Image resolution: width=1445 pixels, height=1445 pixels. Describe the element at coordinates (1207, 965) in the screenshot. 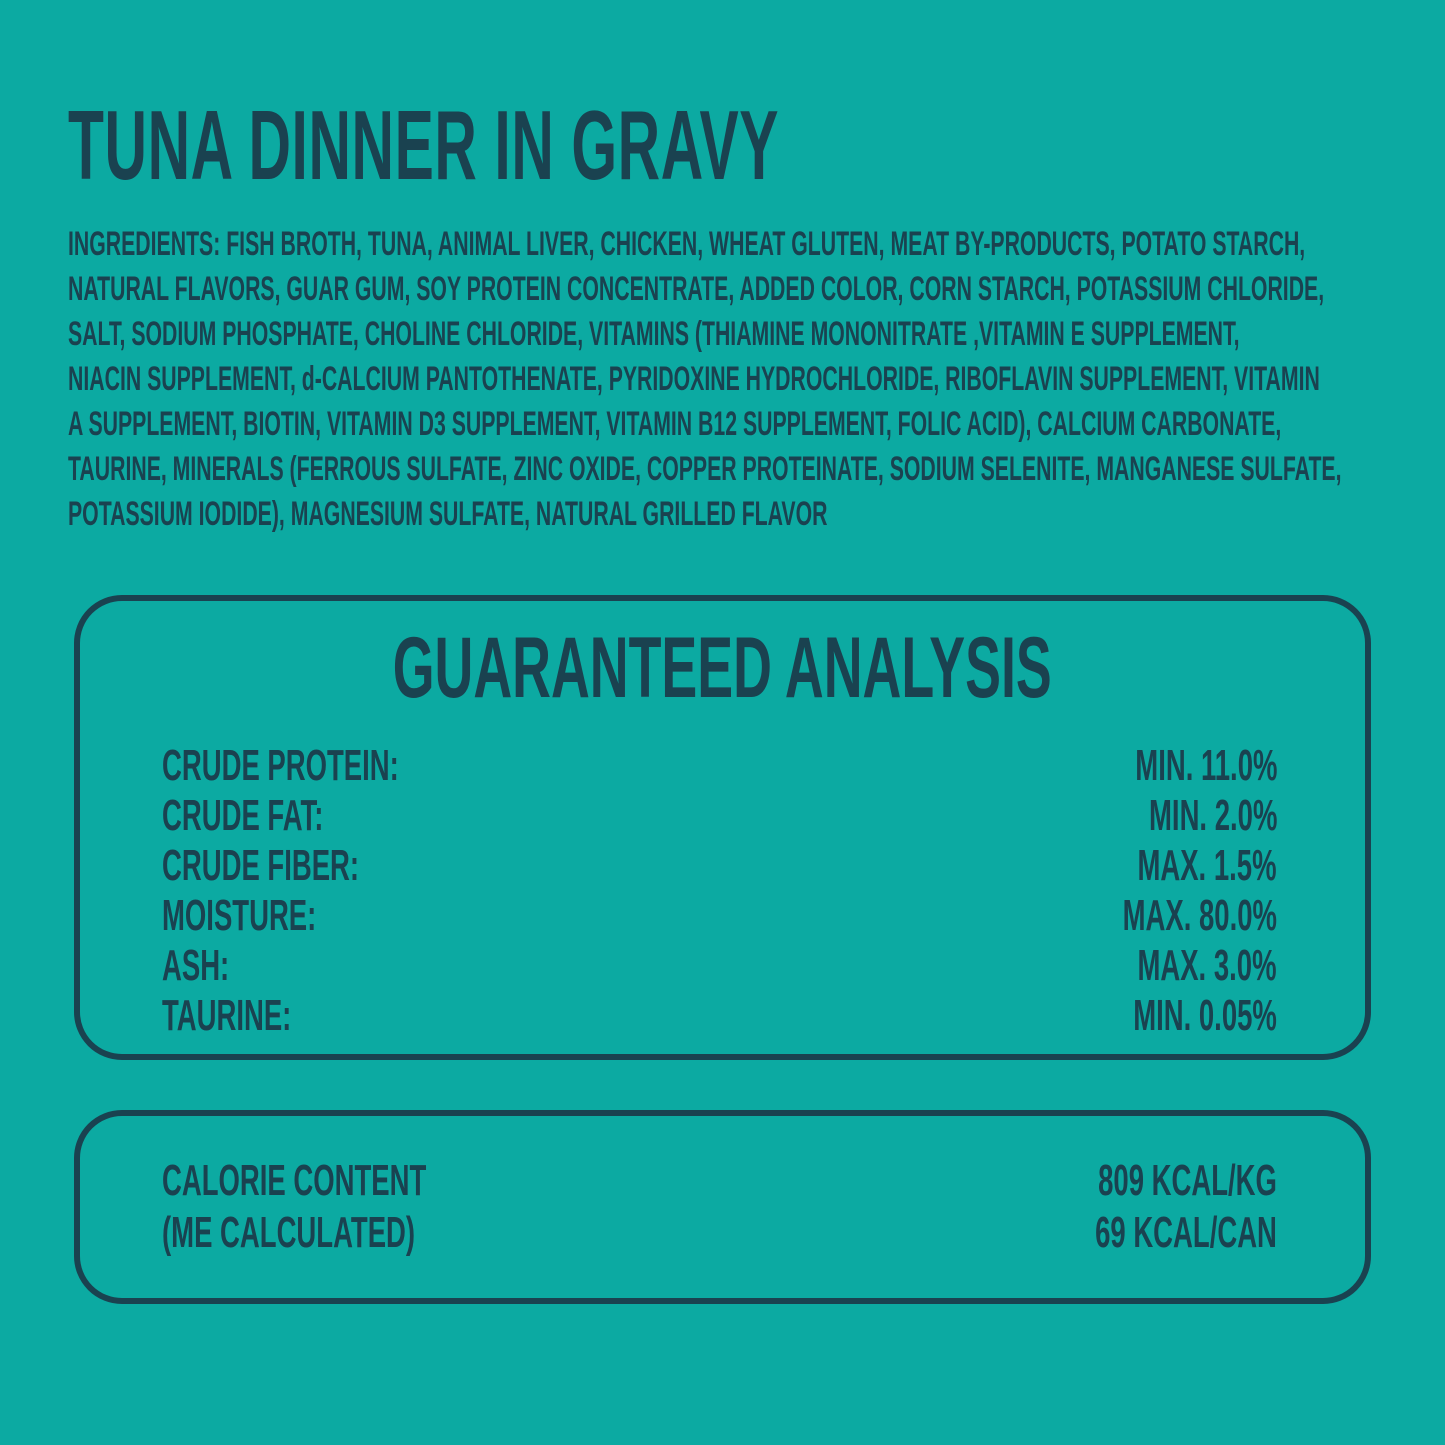

I see `analysis-value: MAX. 3.0%` at that location.